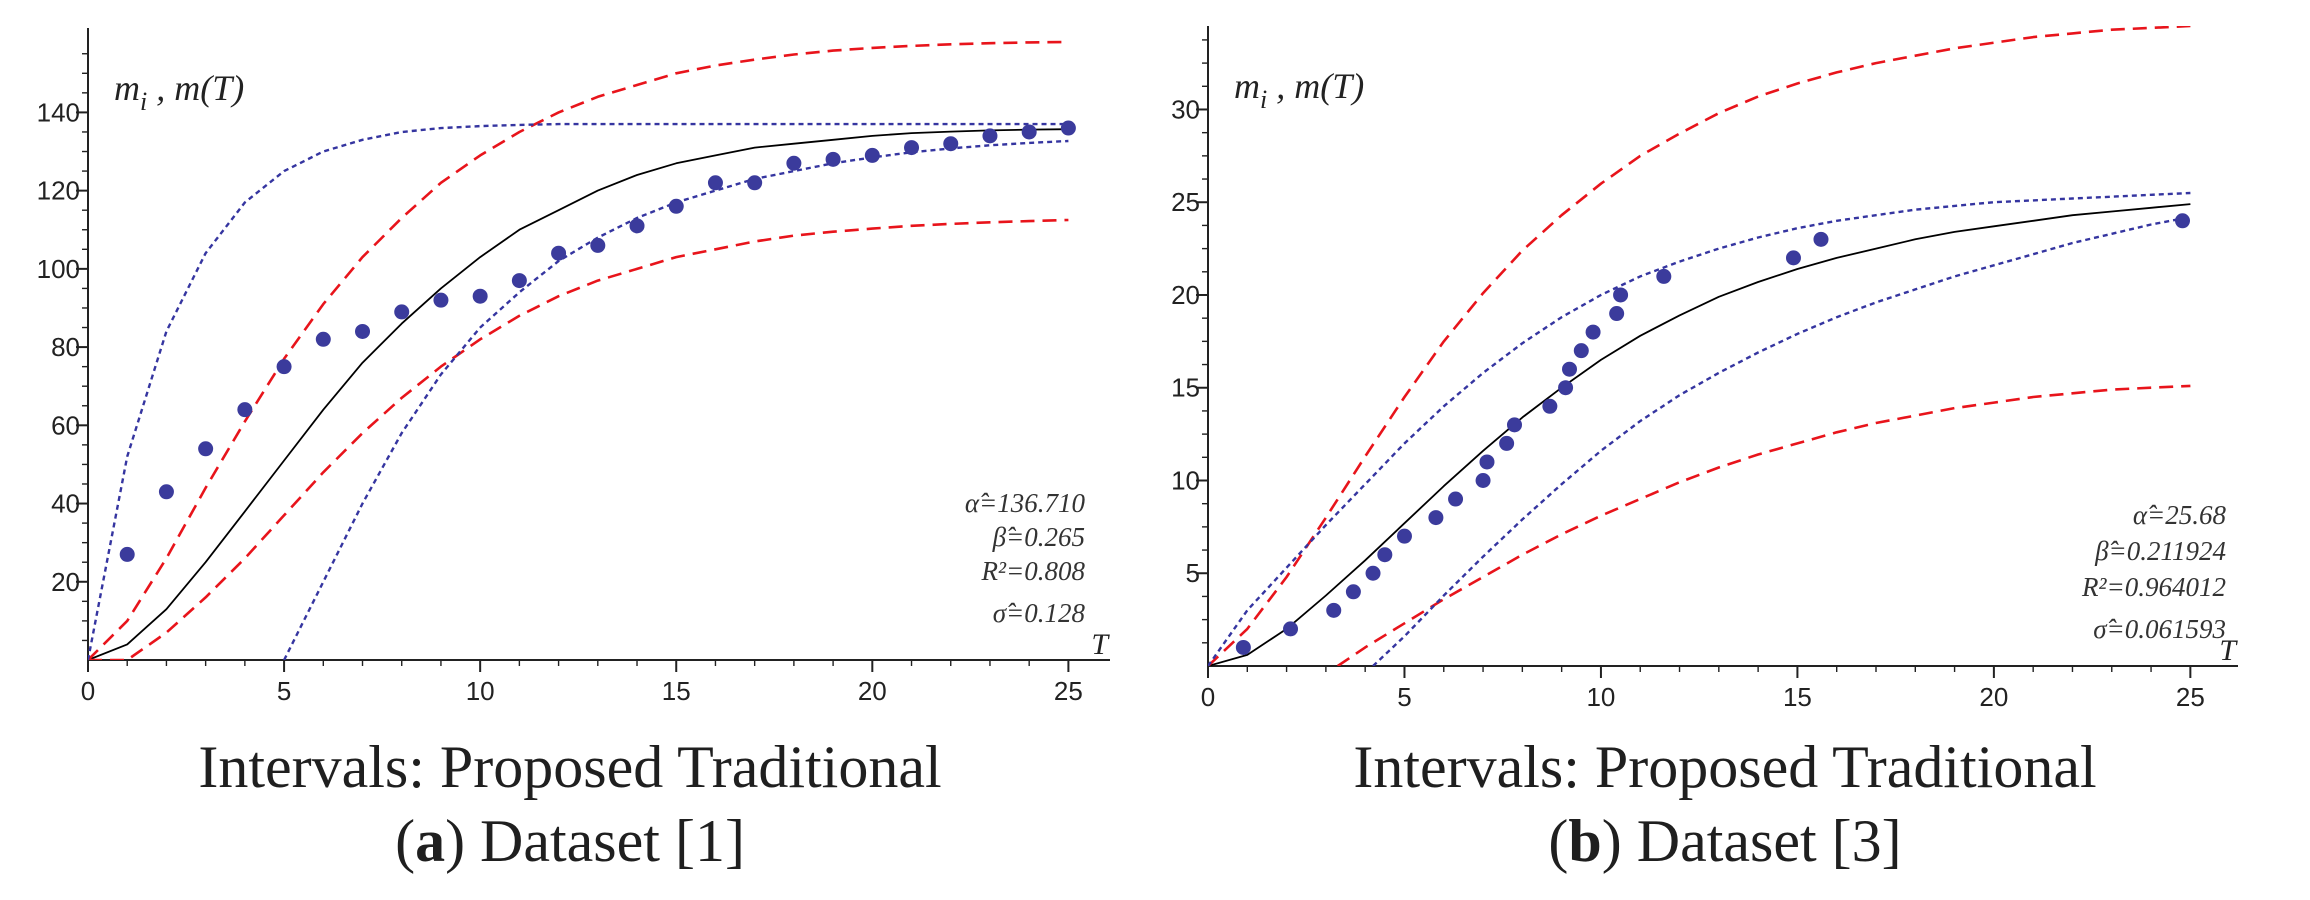 The width and height of the screenshot is (2310, 900). I want to click on y-tick-label: 15, so click(1185, 388).